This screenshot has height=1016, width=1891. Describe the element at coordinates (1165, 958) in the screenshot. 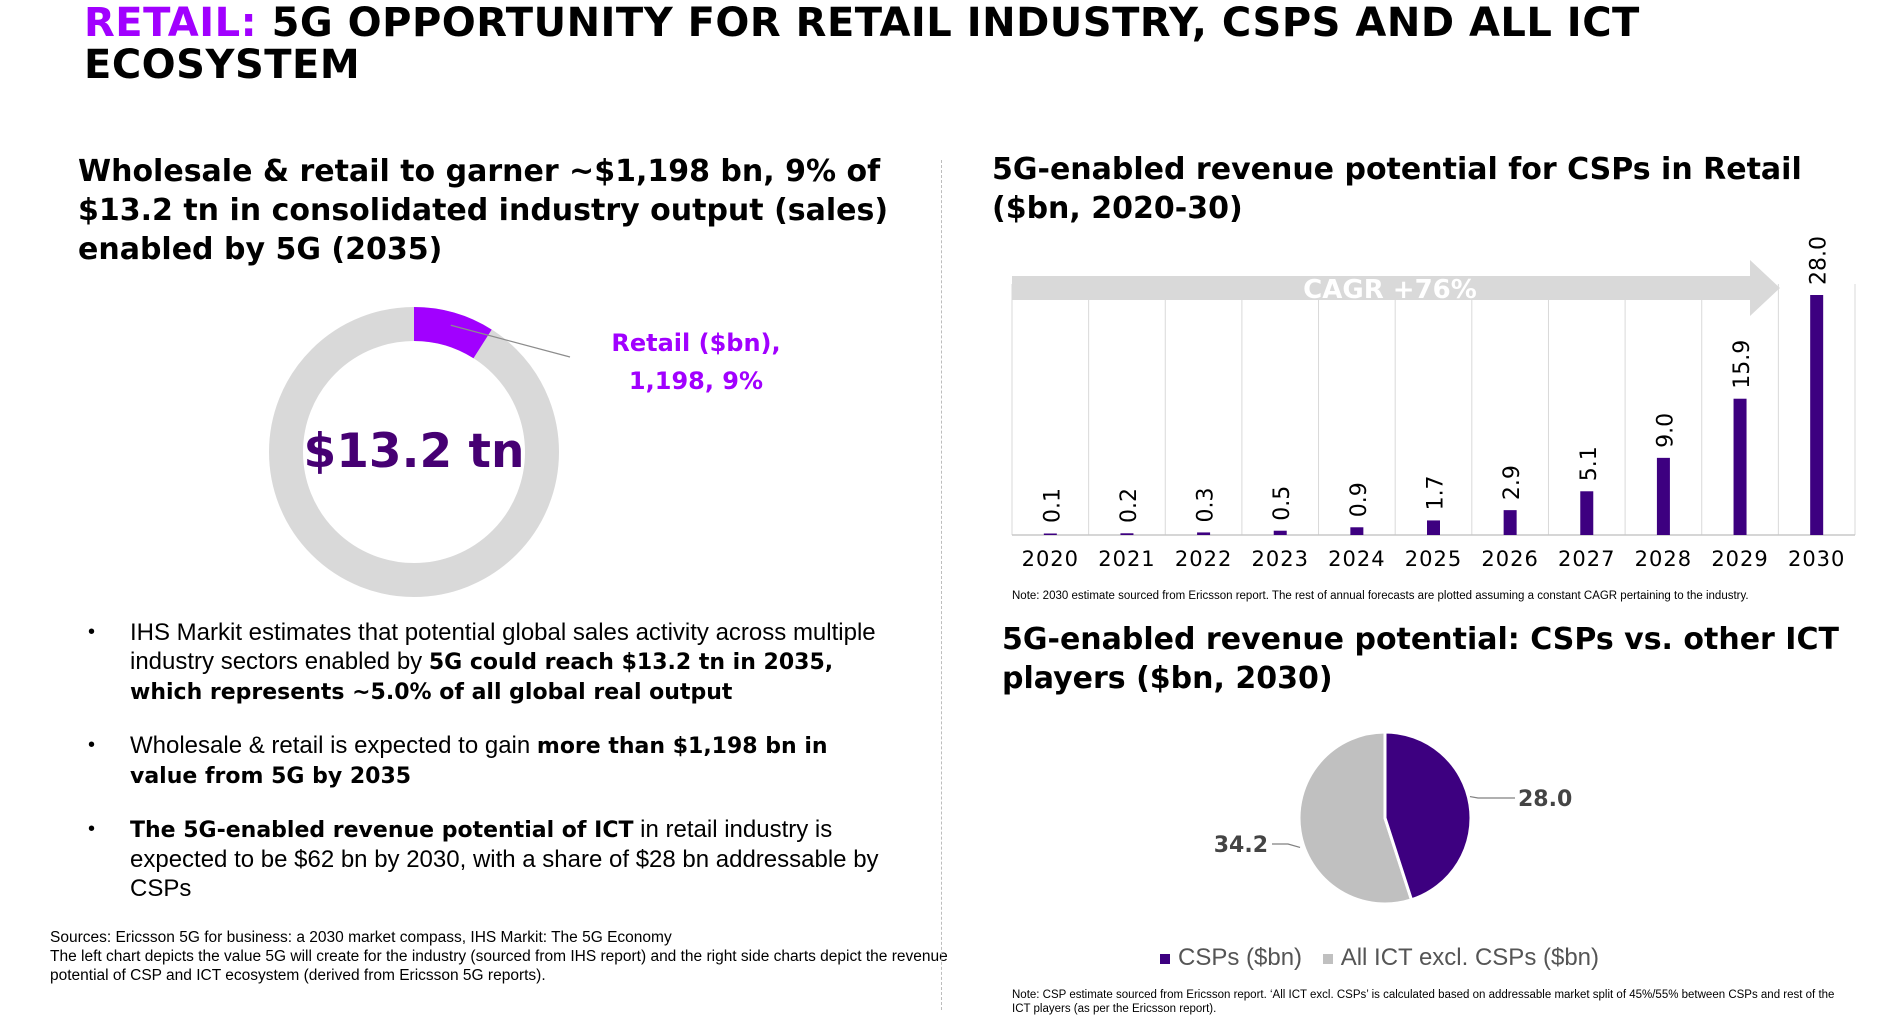

I see `legend-swatch-csps` at that location.